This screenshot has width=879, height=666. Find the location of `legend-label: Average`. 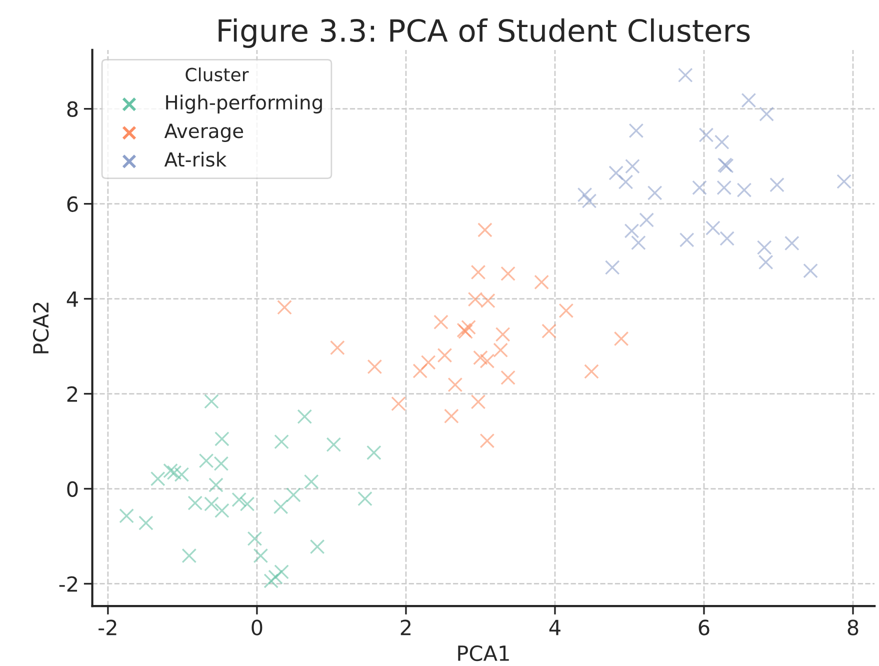

legend-label: Average is located at coordinates (204, 133).